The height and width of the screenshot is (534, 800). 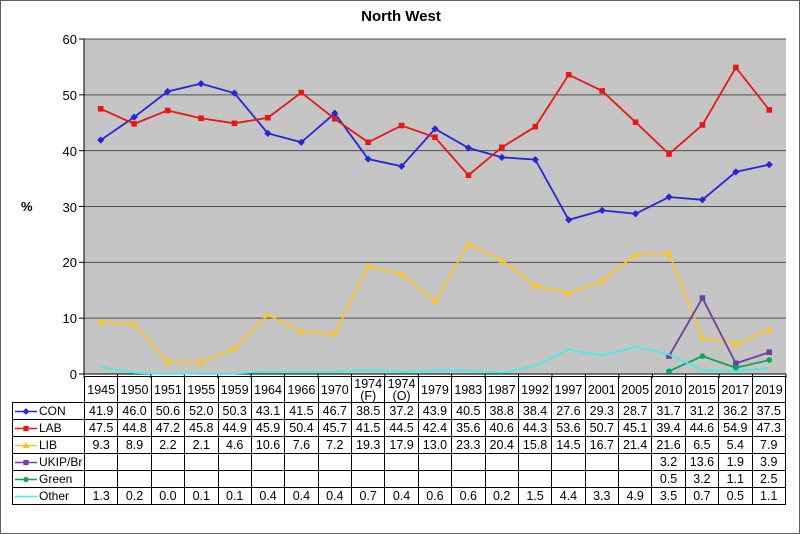 I want to click on year-header-cell: 2019, so click(x=768, y=389).